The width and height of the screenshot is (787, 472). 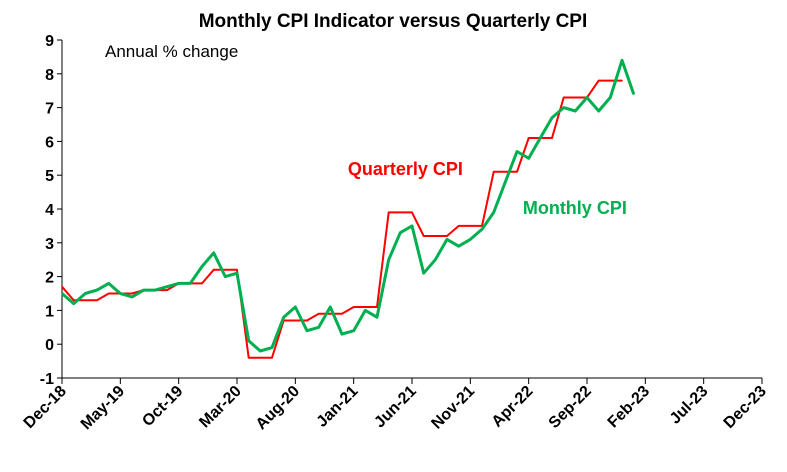 I want to click on x-tick-label: Apr-22, so click(x=513, y=407).